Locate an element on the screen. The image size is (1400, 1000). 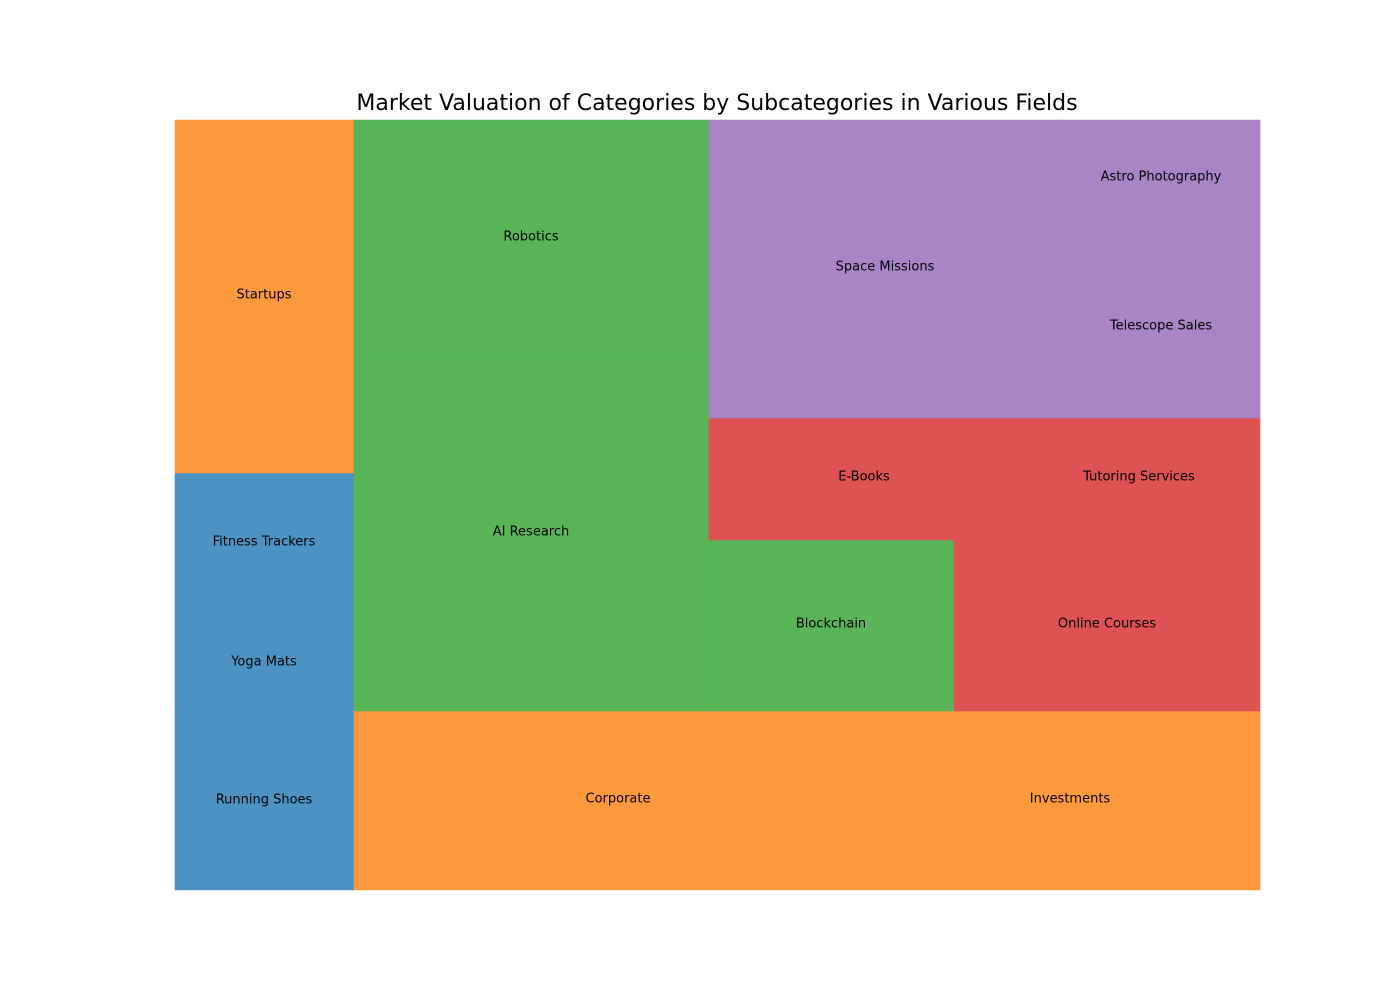
treemap-label-ai-research: AI Research is located at coordinates (531, 532).